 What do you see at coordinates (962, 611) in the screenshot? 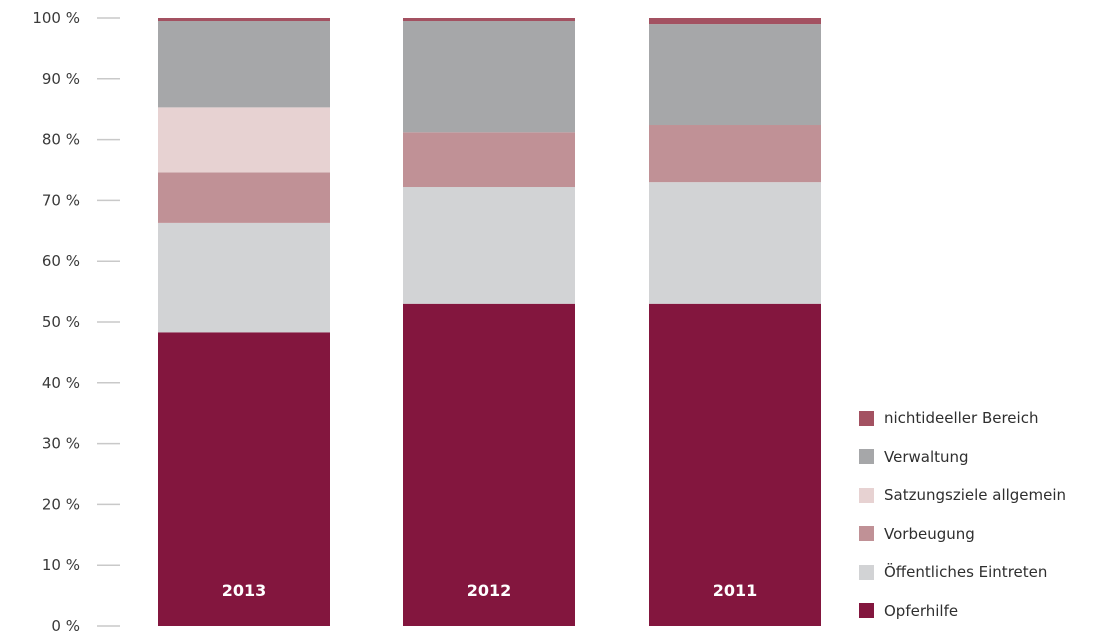
I see `legend-item: Opferhilfe` at bounding box center [962, 611].